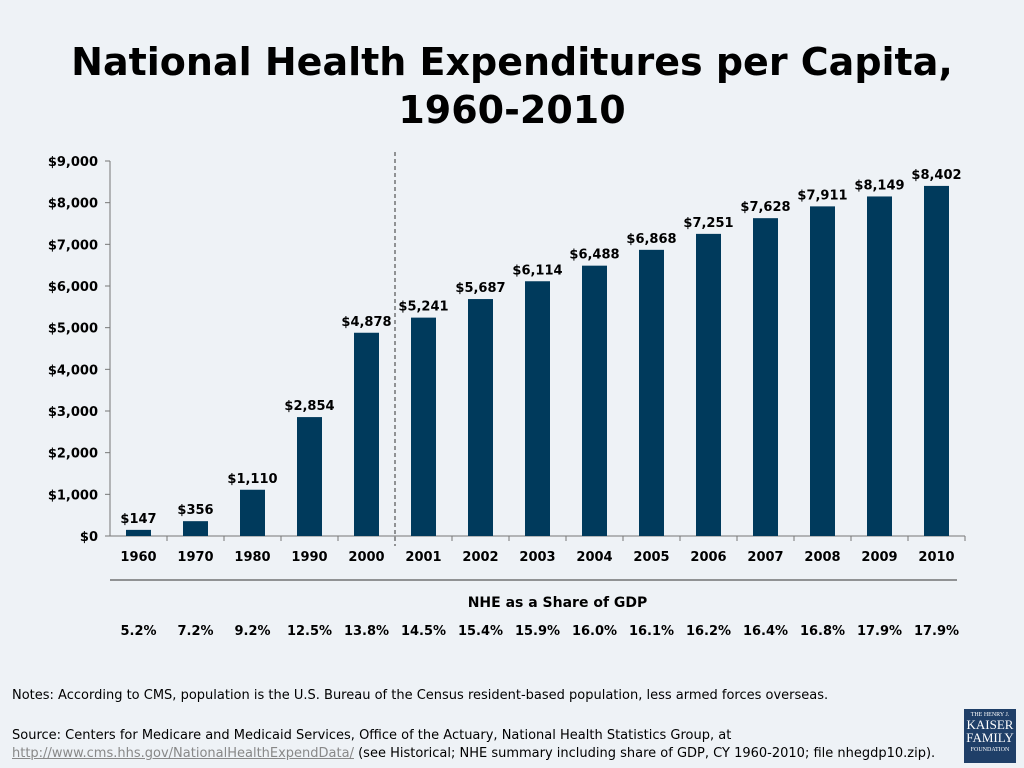 This screenshot has width=1024, height=768. Describe the element at coordinates (138, 557) in the screenshot. I see `x-tick-label: 1960` at that location.